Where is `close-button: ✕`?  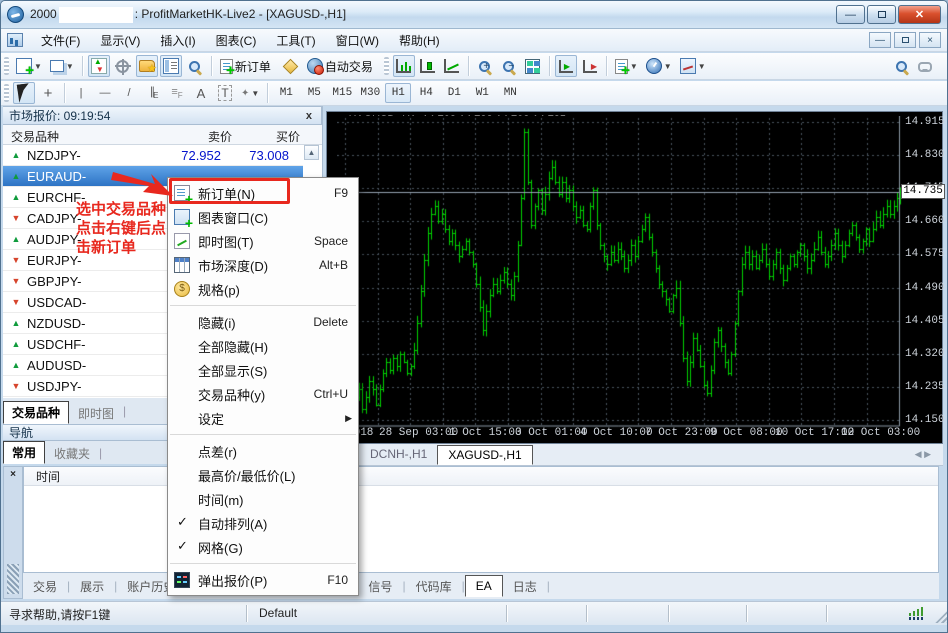
close-button: ✕ is located at coordinates (919, 14).